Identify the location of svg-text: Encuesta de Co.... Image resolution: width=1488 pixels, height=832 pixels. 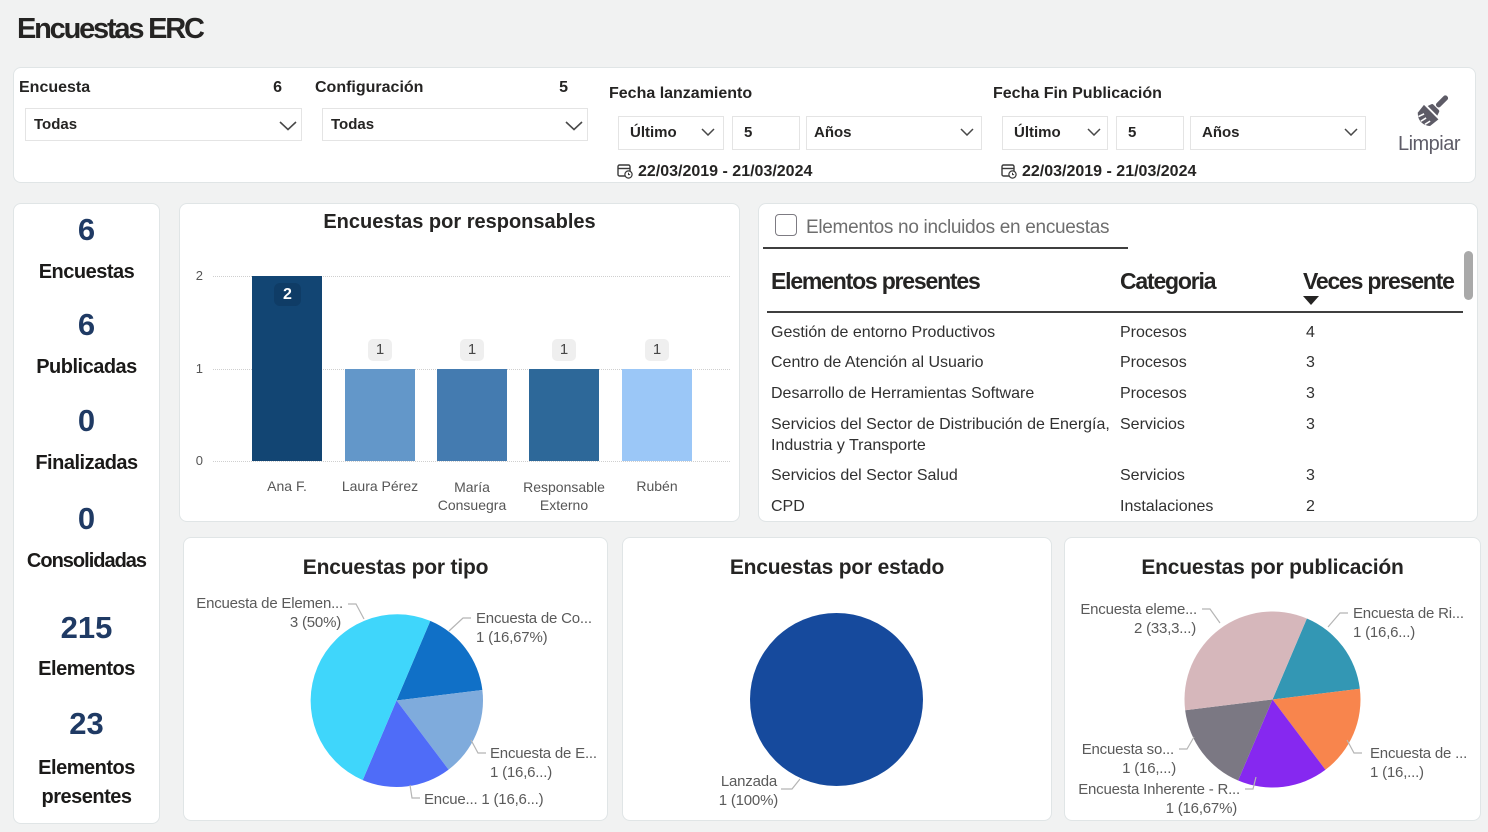
(534, 618).